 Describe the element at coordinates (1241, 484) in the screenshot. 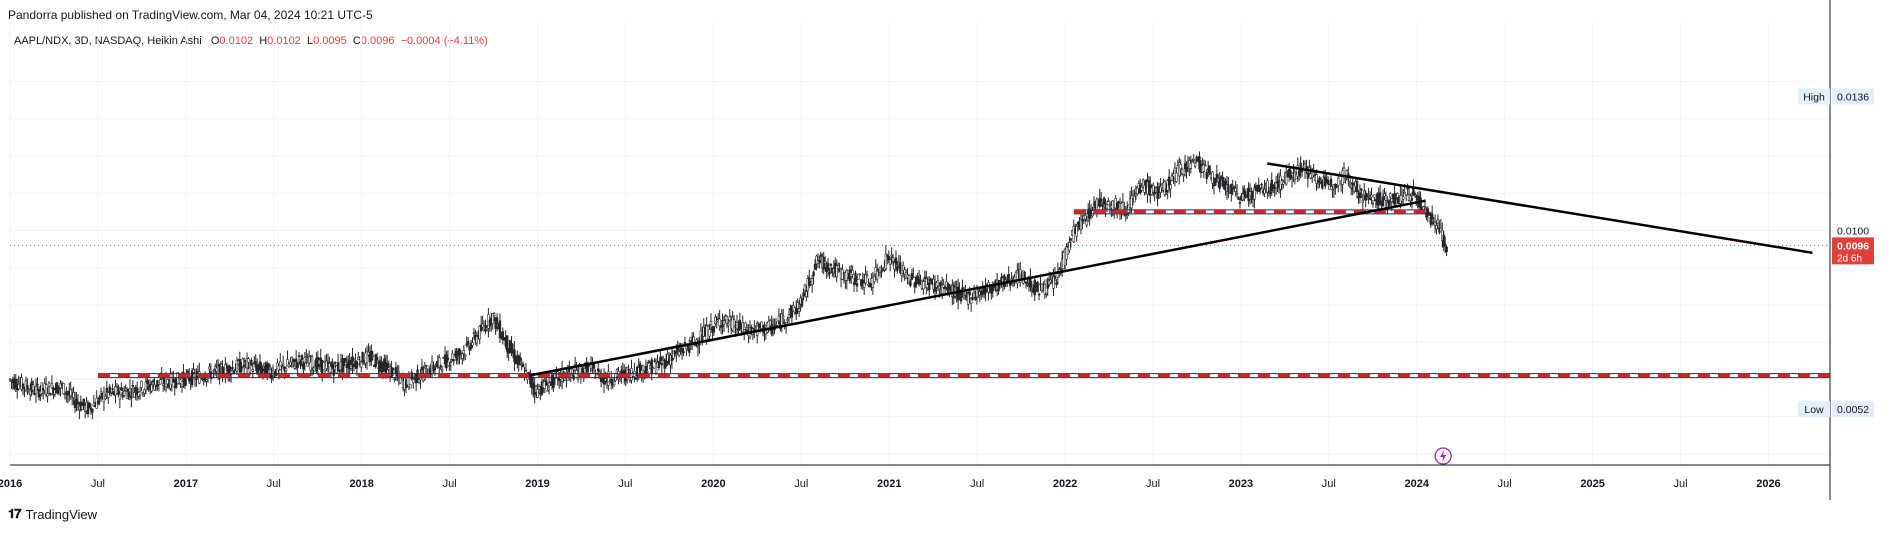

I see `x-tick-label: 2023` at that location.